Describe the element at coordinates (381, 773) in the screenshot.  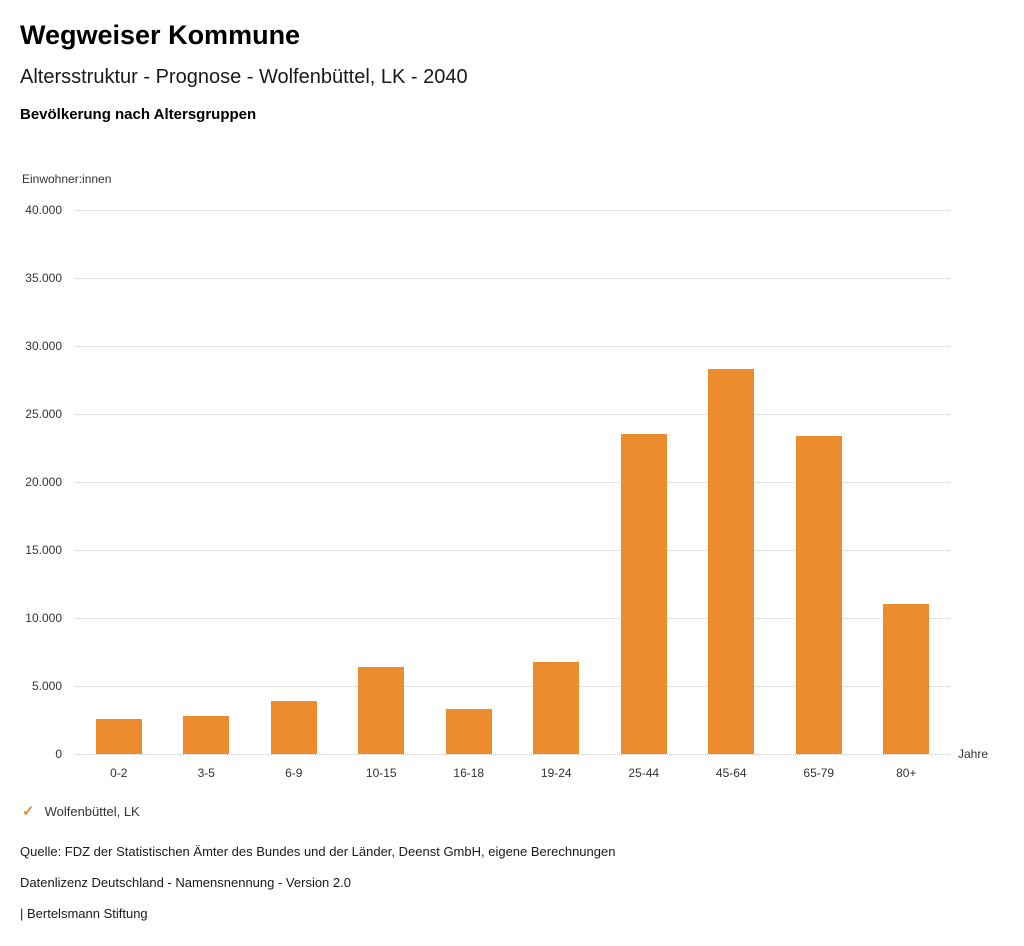
I see `x-tick-label: 10-15` at that location.